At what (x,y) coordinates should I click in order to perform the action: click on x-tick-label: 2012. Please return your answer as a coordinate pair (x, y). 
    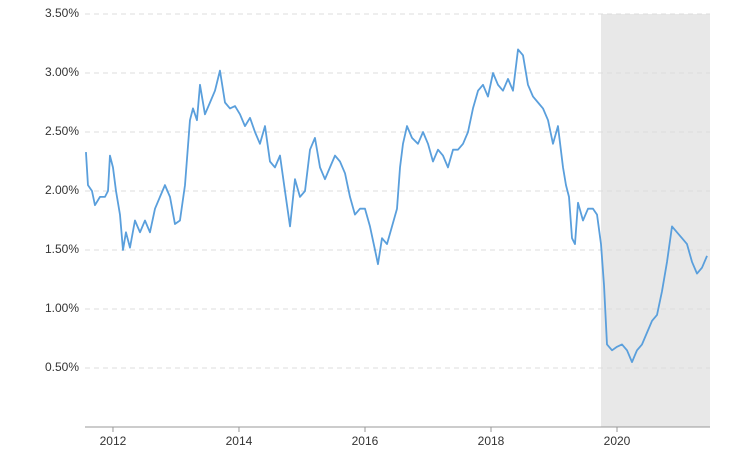
    Looking at the image, I should click on (113, 441).